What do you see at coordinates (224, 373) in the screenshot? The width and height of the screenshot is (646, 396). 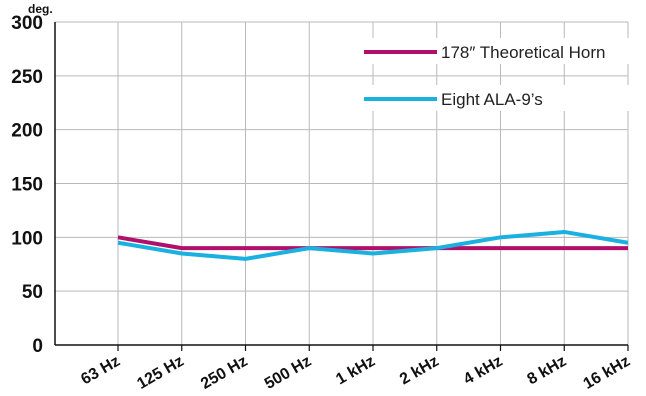 I see `x-tick-label: 250 Hz` at bounding box center [224, 373].